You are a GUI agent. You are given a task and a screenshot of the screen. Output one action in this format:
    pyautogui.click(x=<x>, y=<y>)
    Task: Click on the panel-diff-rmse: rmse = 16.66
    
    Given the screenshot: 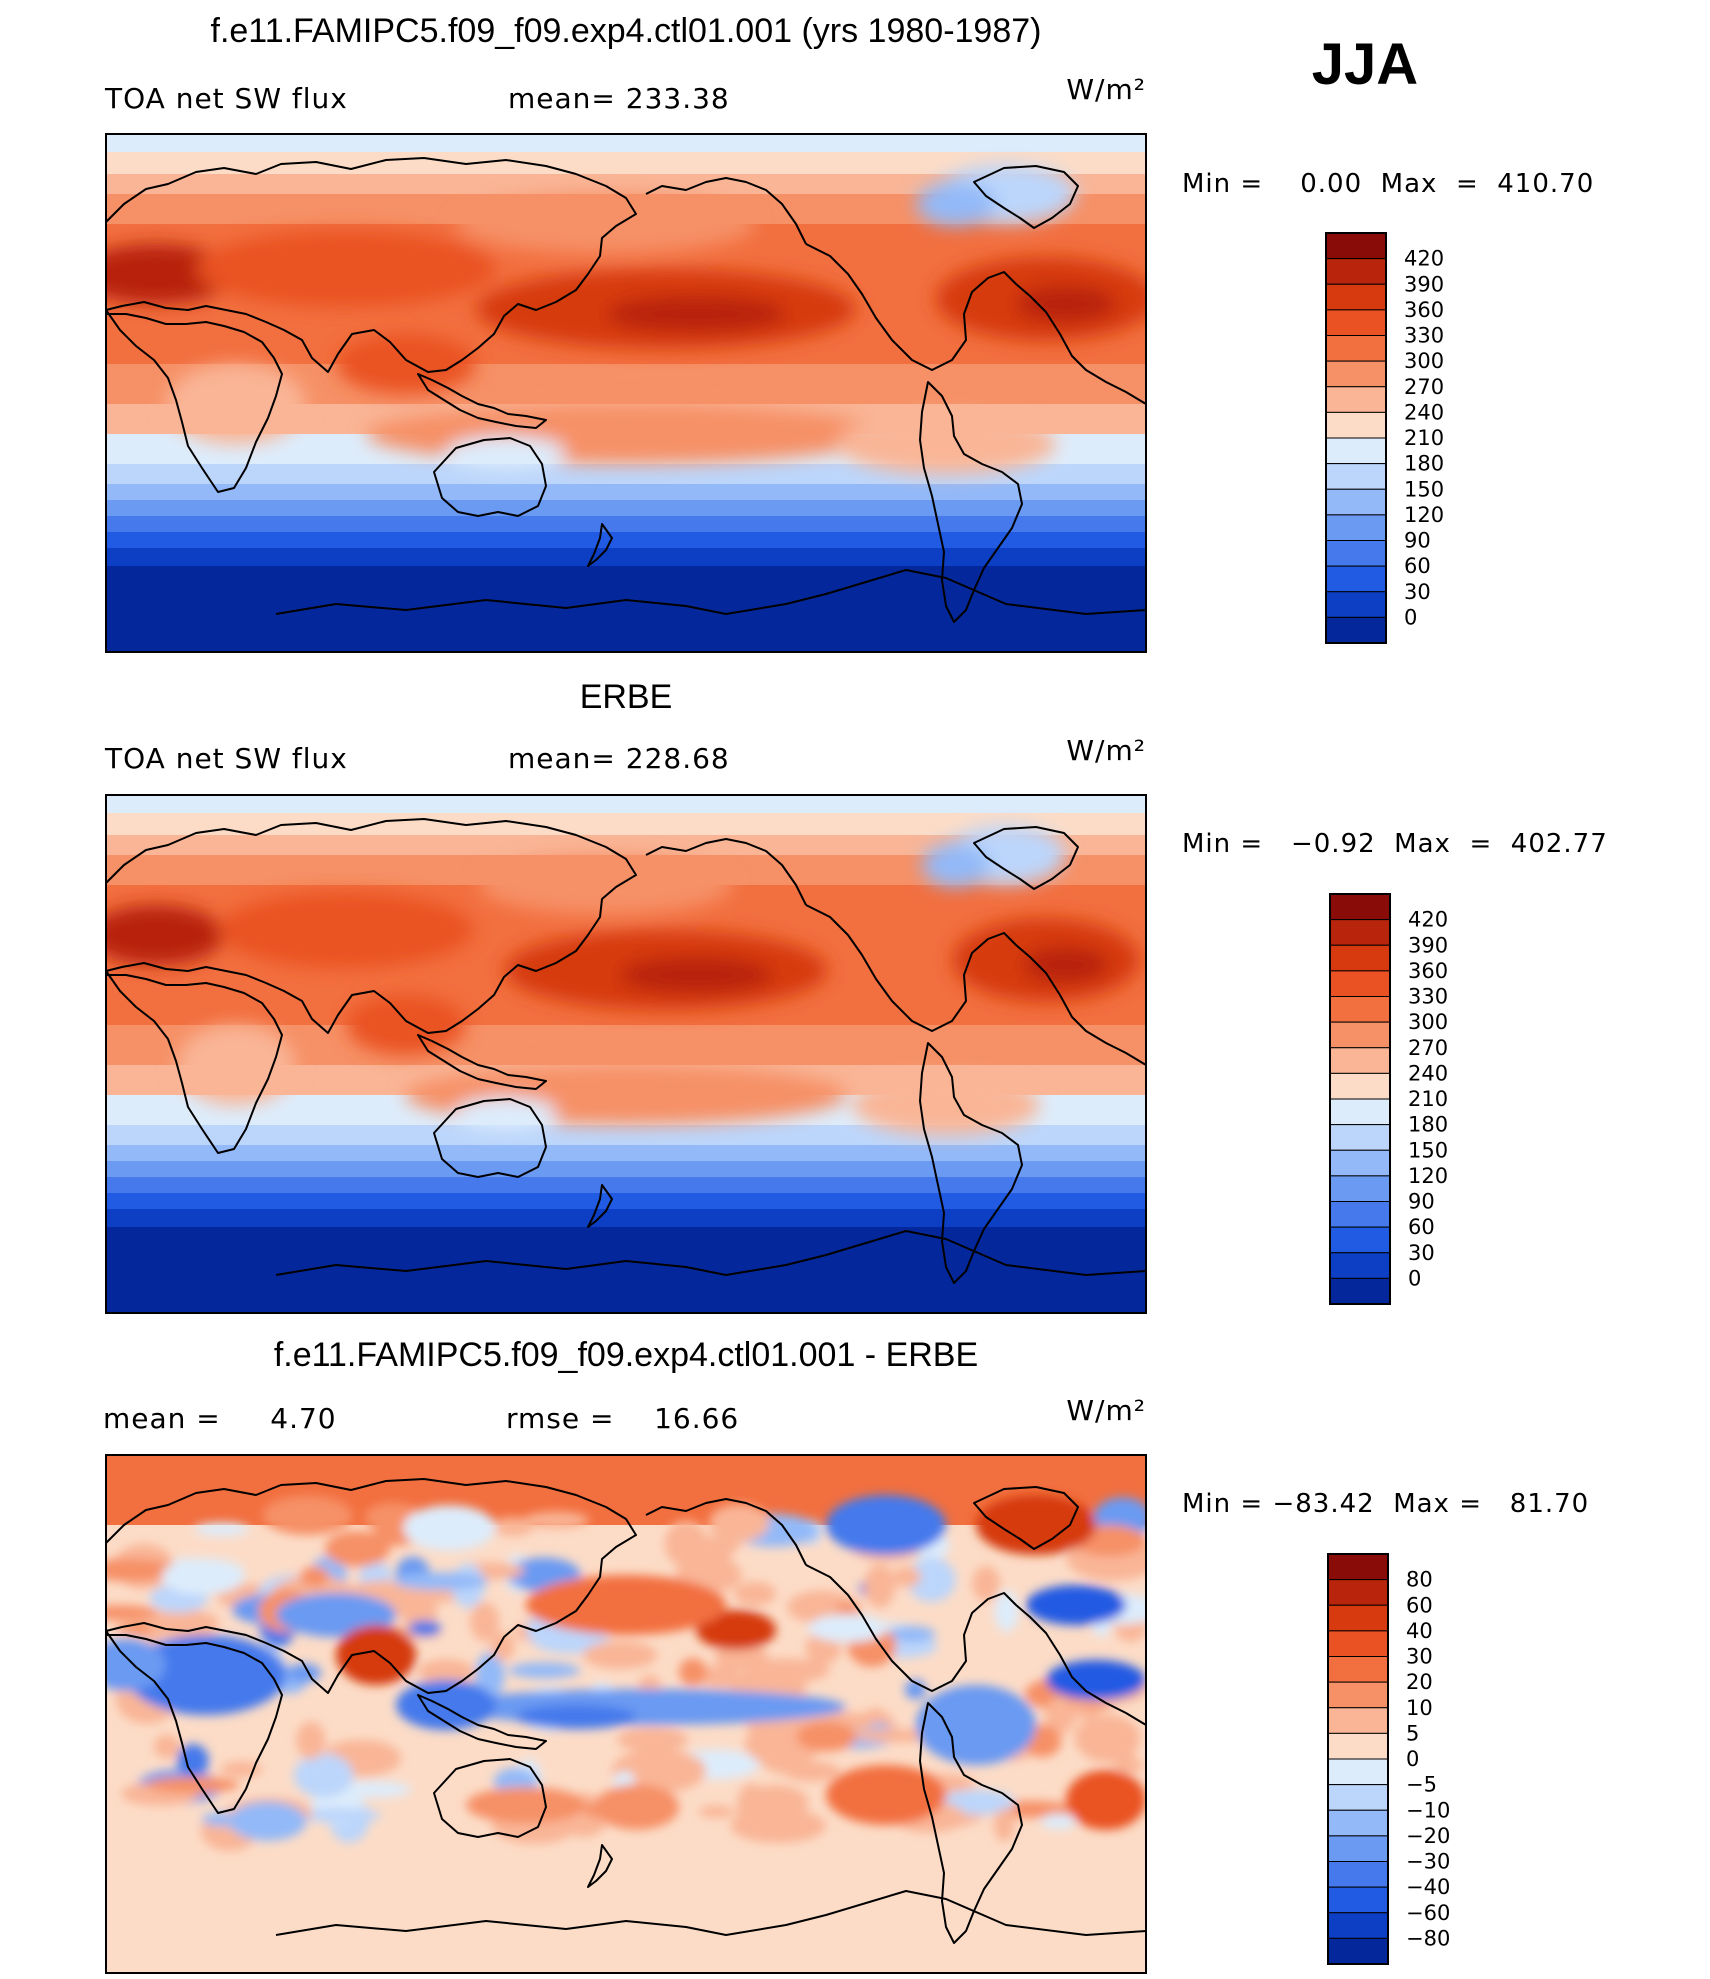 What is the action you would take?
    pyautogui.click(x=622, y=1418)
    